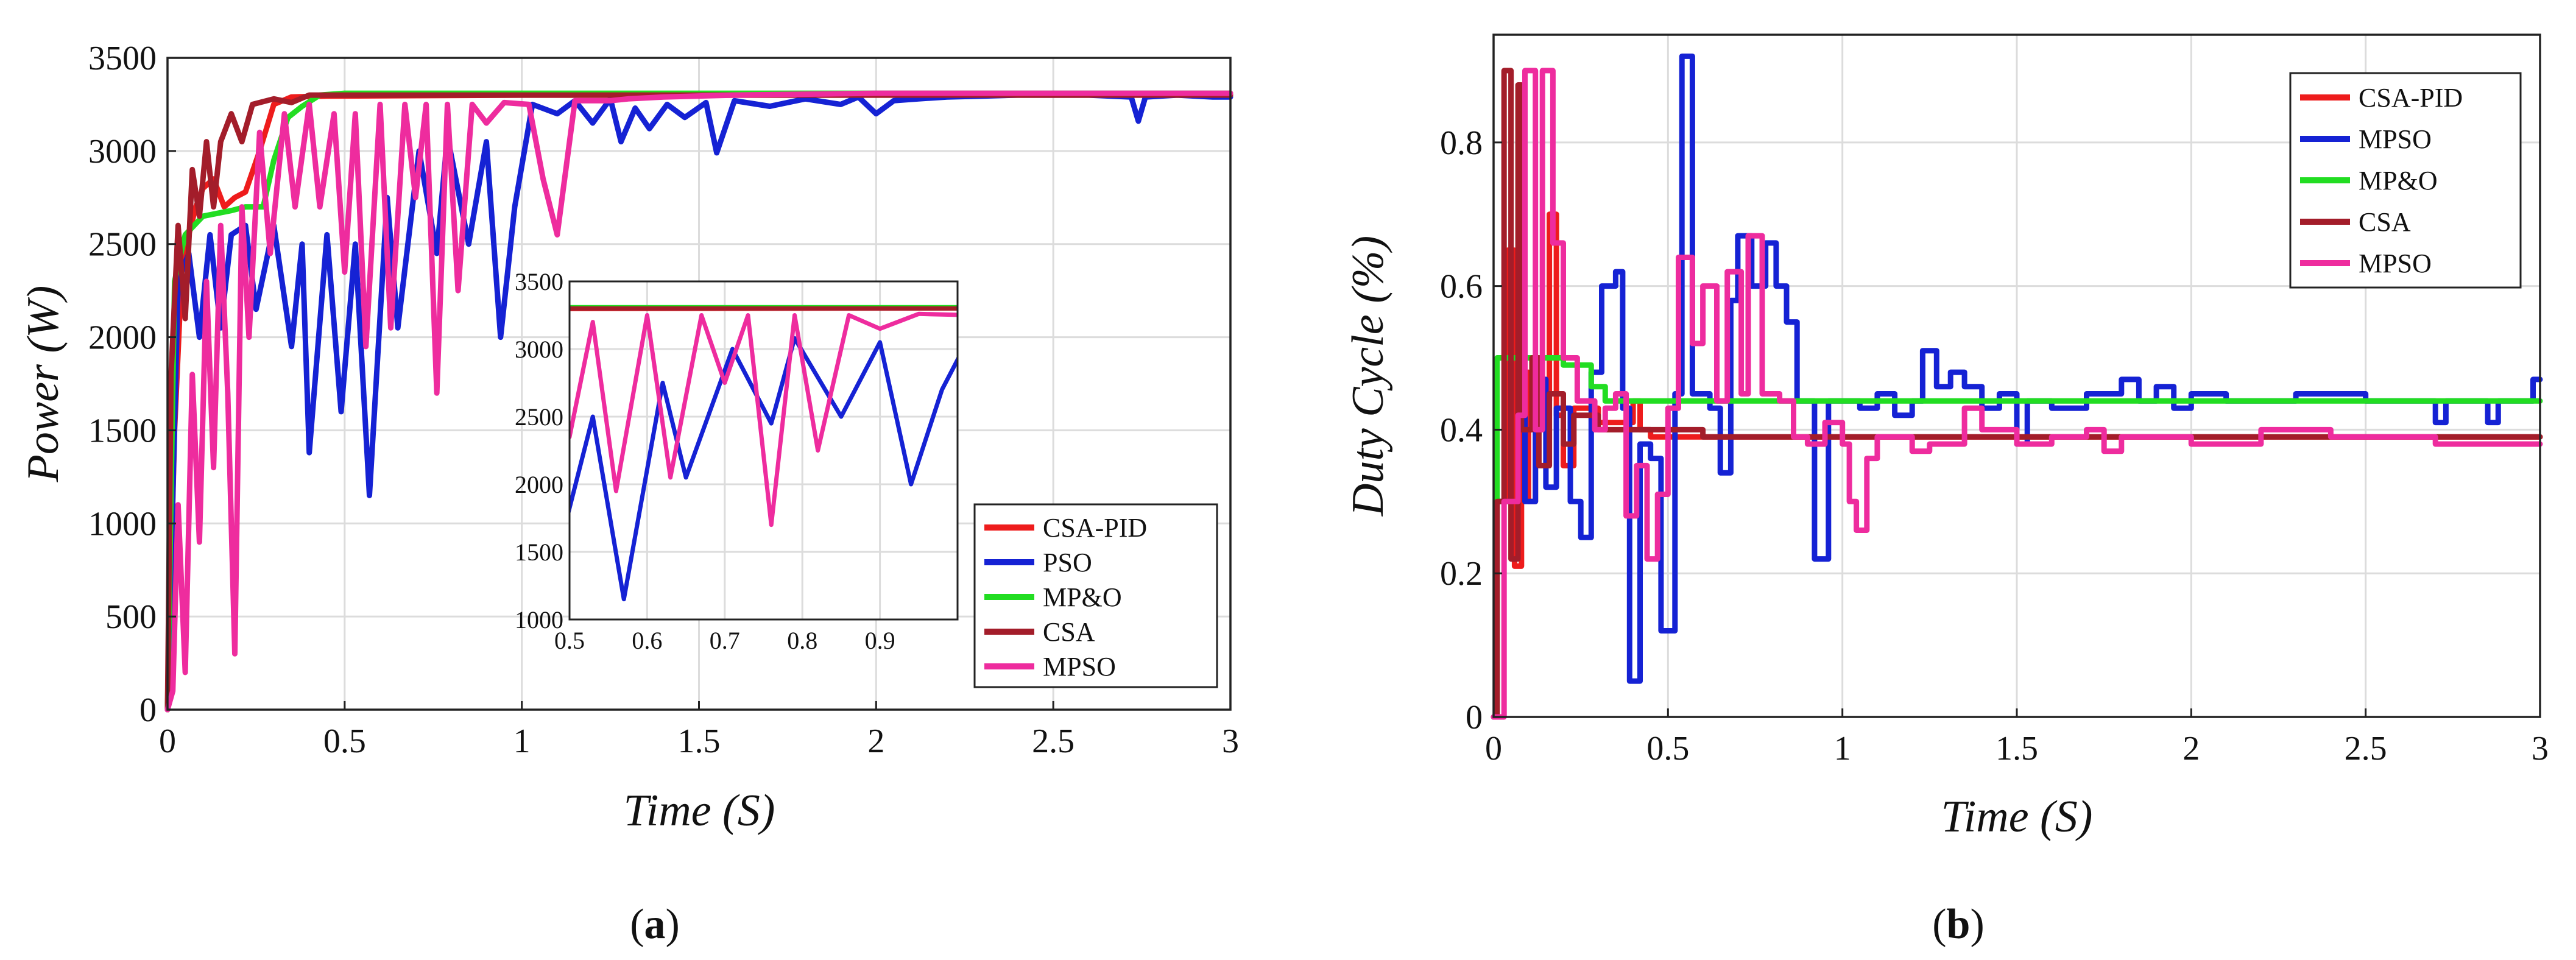 This screenshot has width=2576, height=960. I want to click on y-tick-label: 1000, so click(122, 524).